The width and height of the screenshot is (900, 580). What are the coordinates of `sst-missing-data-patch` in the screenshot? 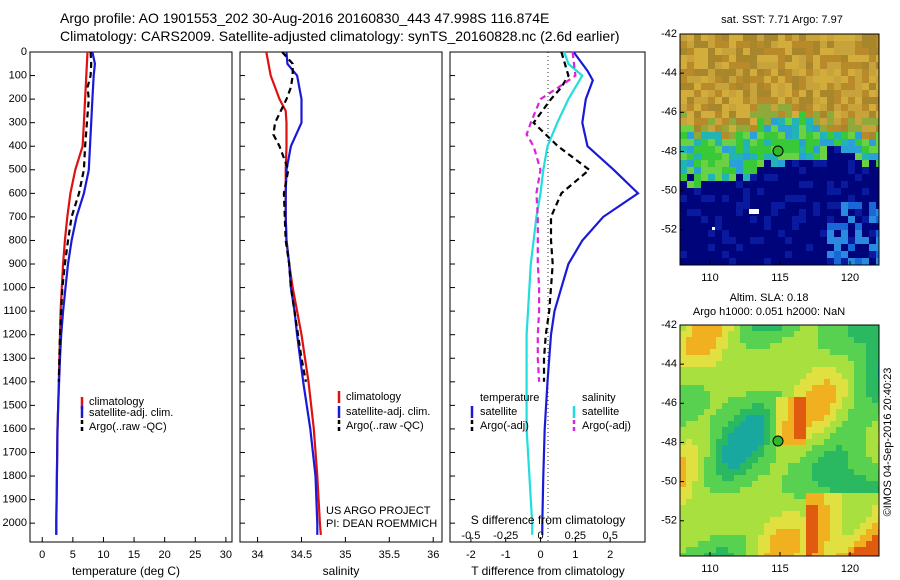 It's located at (754, 211).